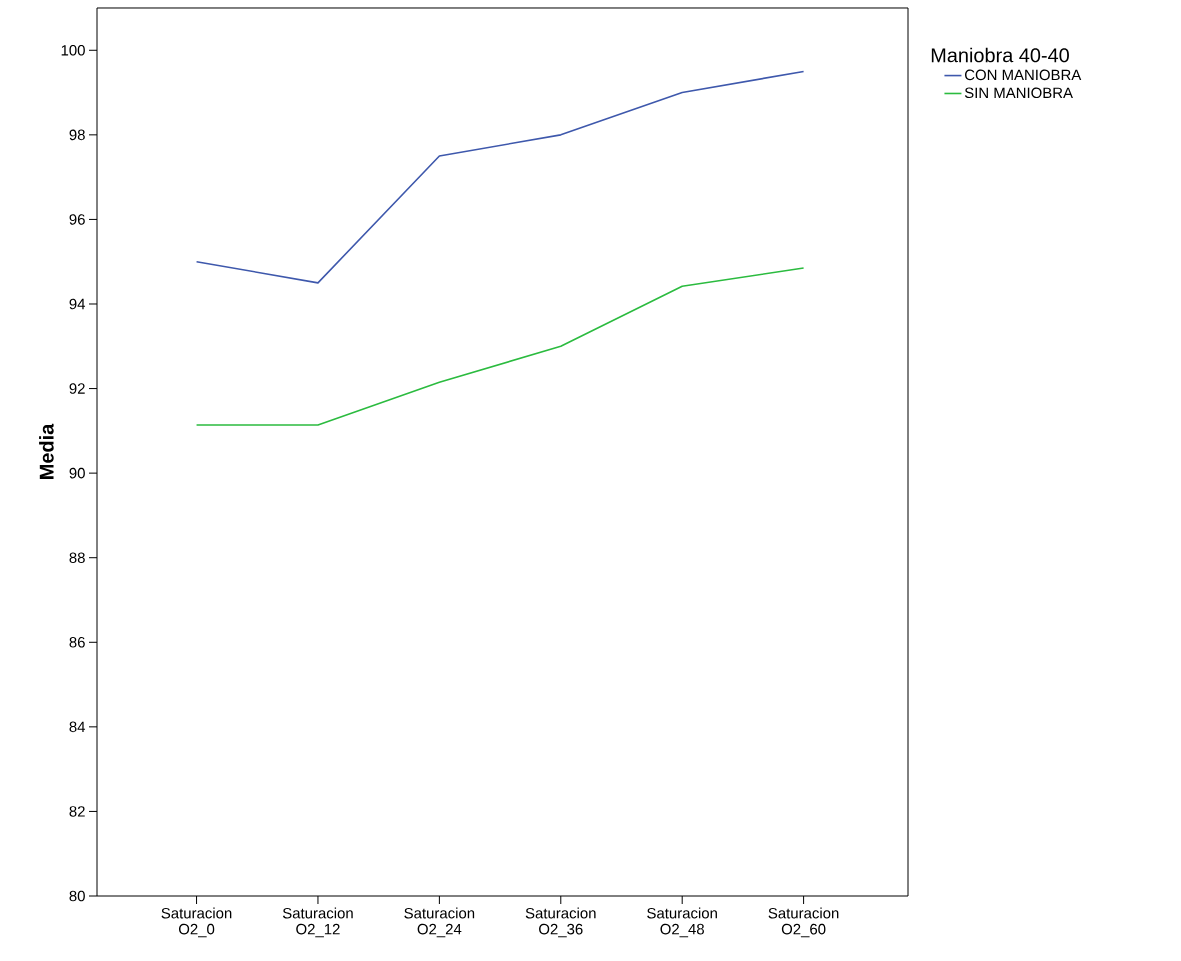  What do you see at coordinates (560, 922) in the screenshot?
I see `x-tick-label: Saturacion O2_36` at bounding box center [560, 922].